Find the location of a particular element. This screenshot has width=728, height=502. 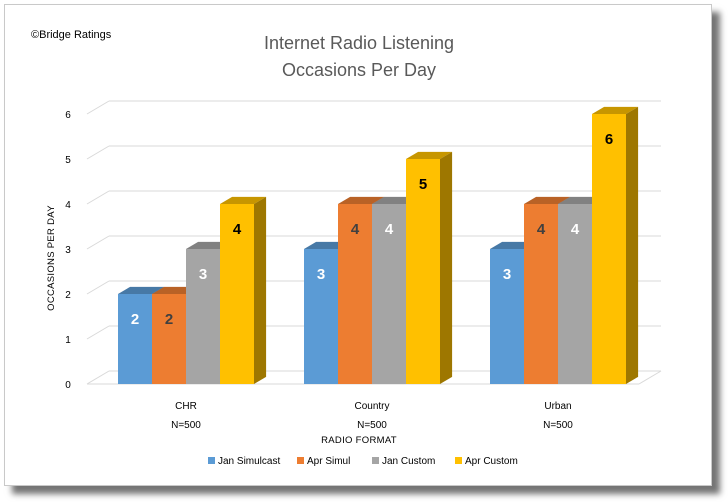

legend-item-jan-custom: Jan Custom is located at coordinates (403, 461).